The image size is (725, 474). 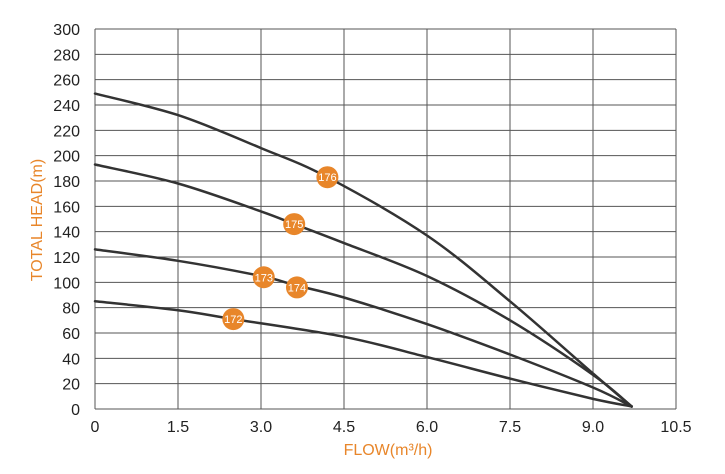 I want to click on y-tick-label: 220, so click(x=66, y=131).